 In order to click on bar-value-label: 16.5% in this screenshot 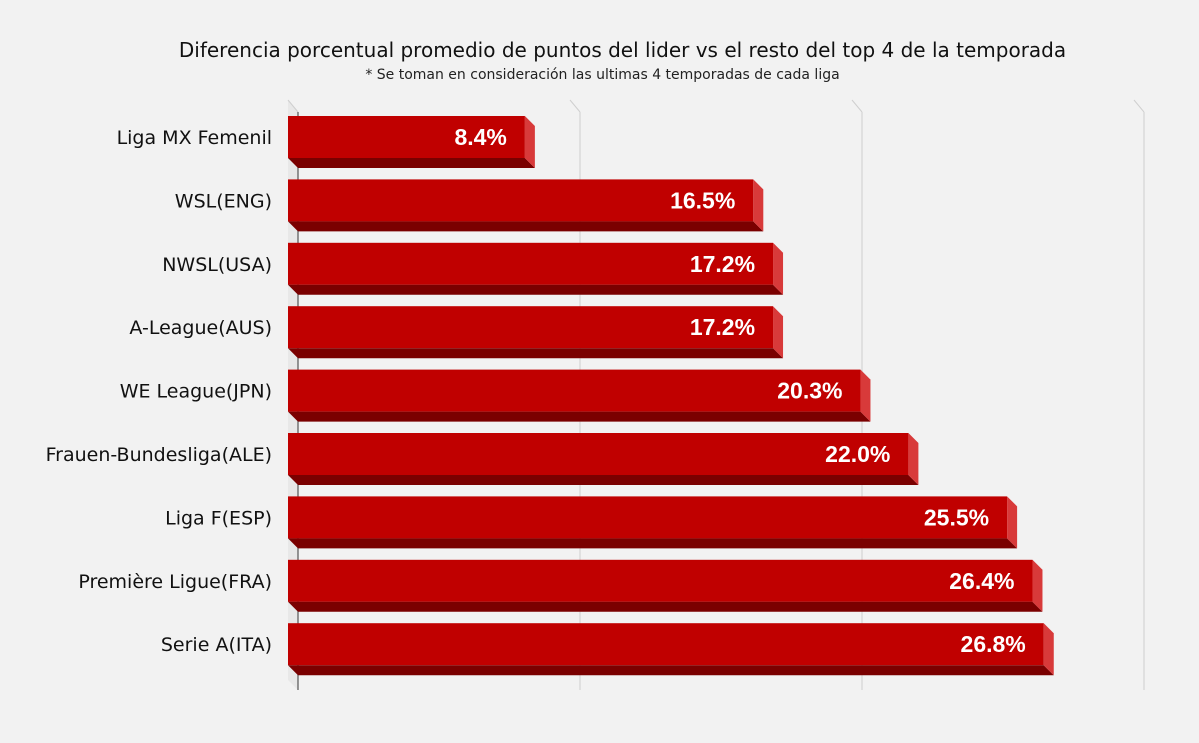, I will do `click(702, 200)`.